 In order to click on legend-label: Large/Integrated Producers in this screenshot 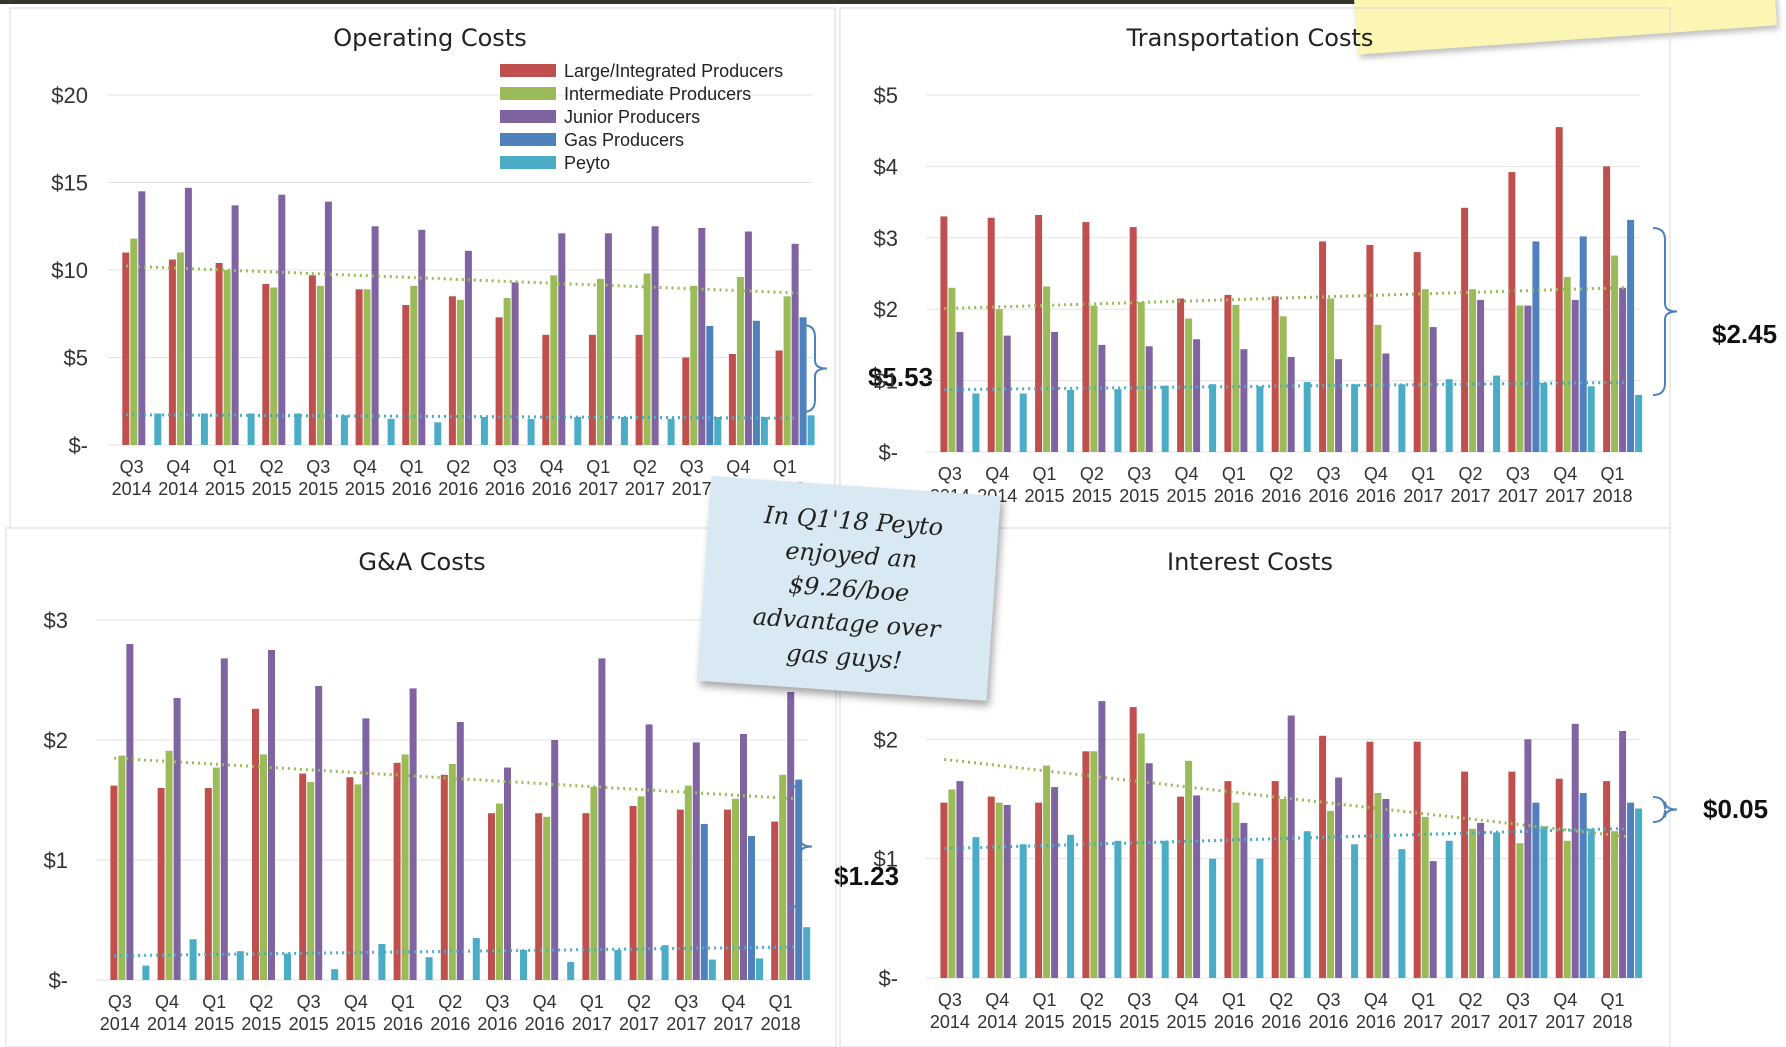, I will do `click(673, 71)`.